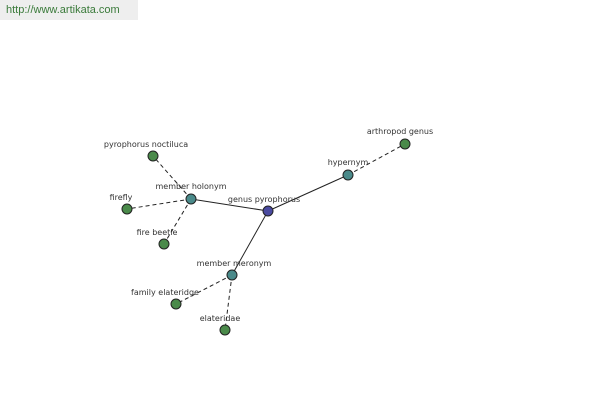 Image resolution: width=600 pixels, height=400 pixels. What do you see at coordinates (400, 131) in the screenshot?
I see `node-label: arthropod genus` at bounding box center [400, 131].